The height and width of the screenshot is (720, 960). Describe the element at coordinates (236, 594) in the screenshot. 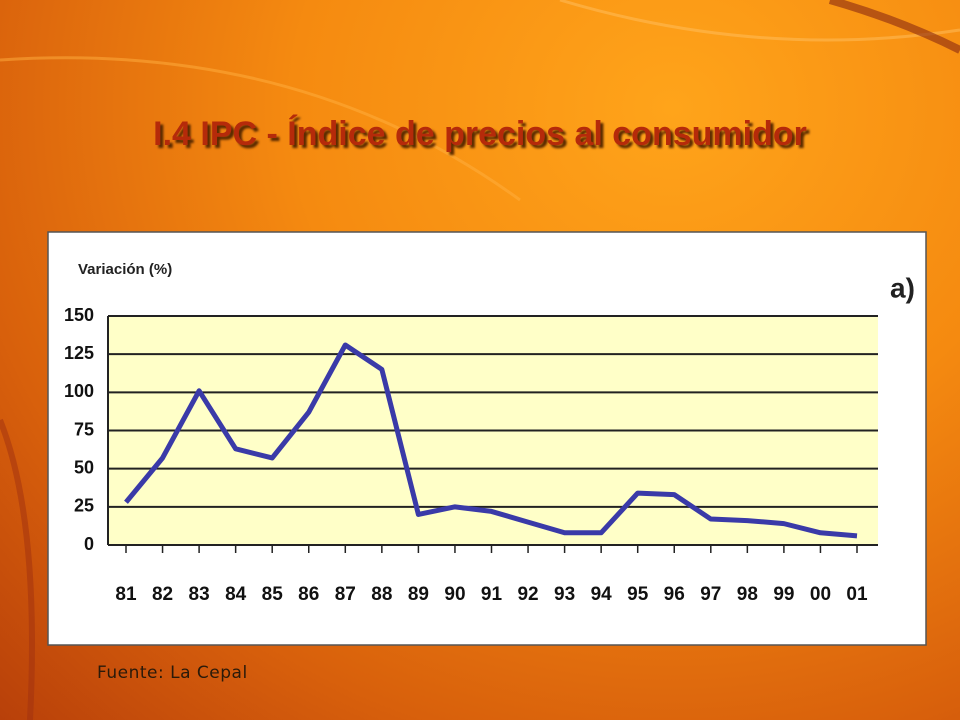

I see `x-tick-label: 84` at that location.